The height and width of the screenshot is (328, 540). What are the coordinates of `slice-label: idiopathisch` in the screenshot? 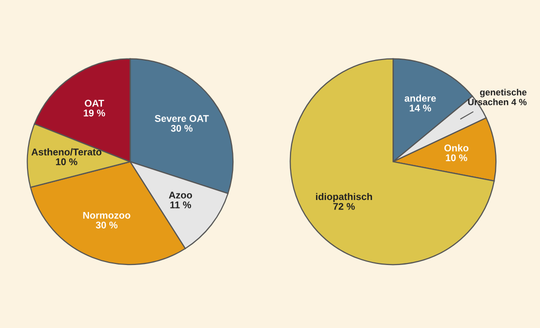 It's located at (344, 197).